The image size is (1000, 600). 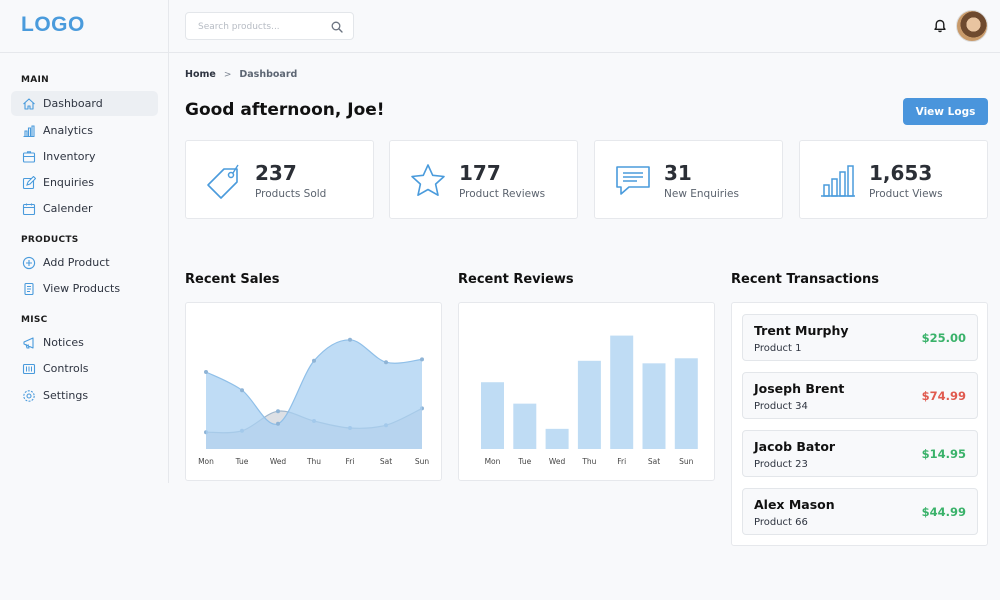 I want to click on breadcrumb-current: Dashboard, so click(x=268, y=74).